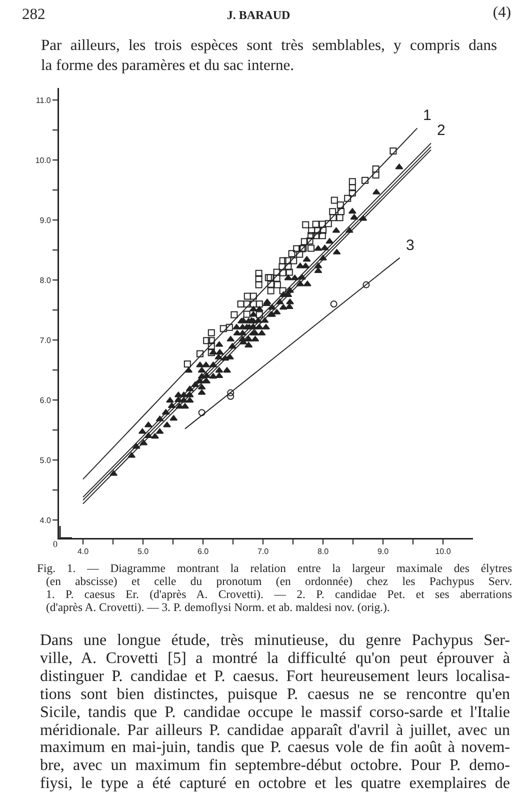  Describe the element at coordinates (383, 551) in the screenshot. I see `x-tick-label: 9.0` at that location.